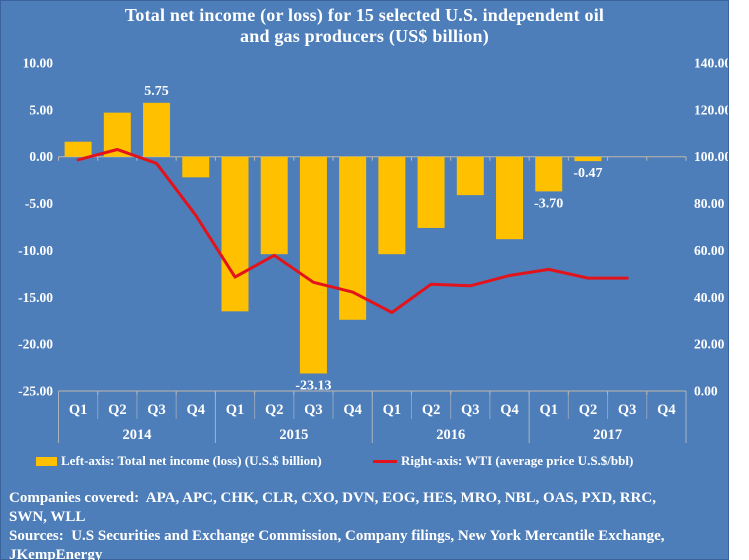  Describe the element at coordinates (711, 156) in the screenshot. I see `right-axis-tick-label: 100.00` at that location.